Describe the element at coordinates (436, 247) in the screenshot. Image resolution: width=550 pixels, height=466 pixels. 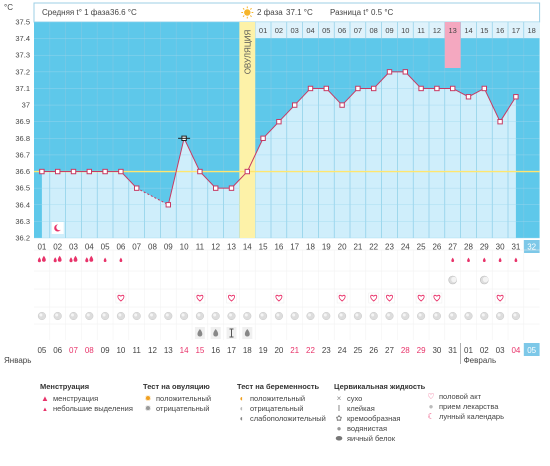
I see `day-number: 26` at that location.